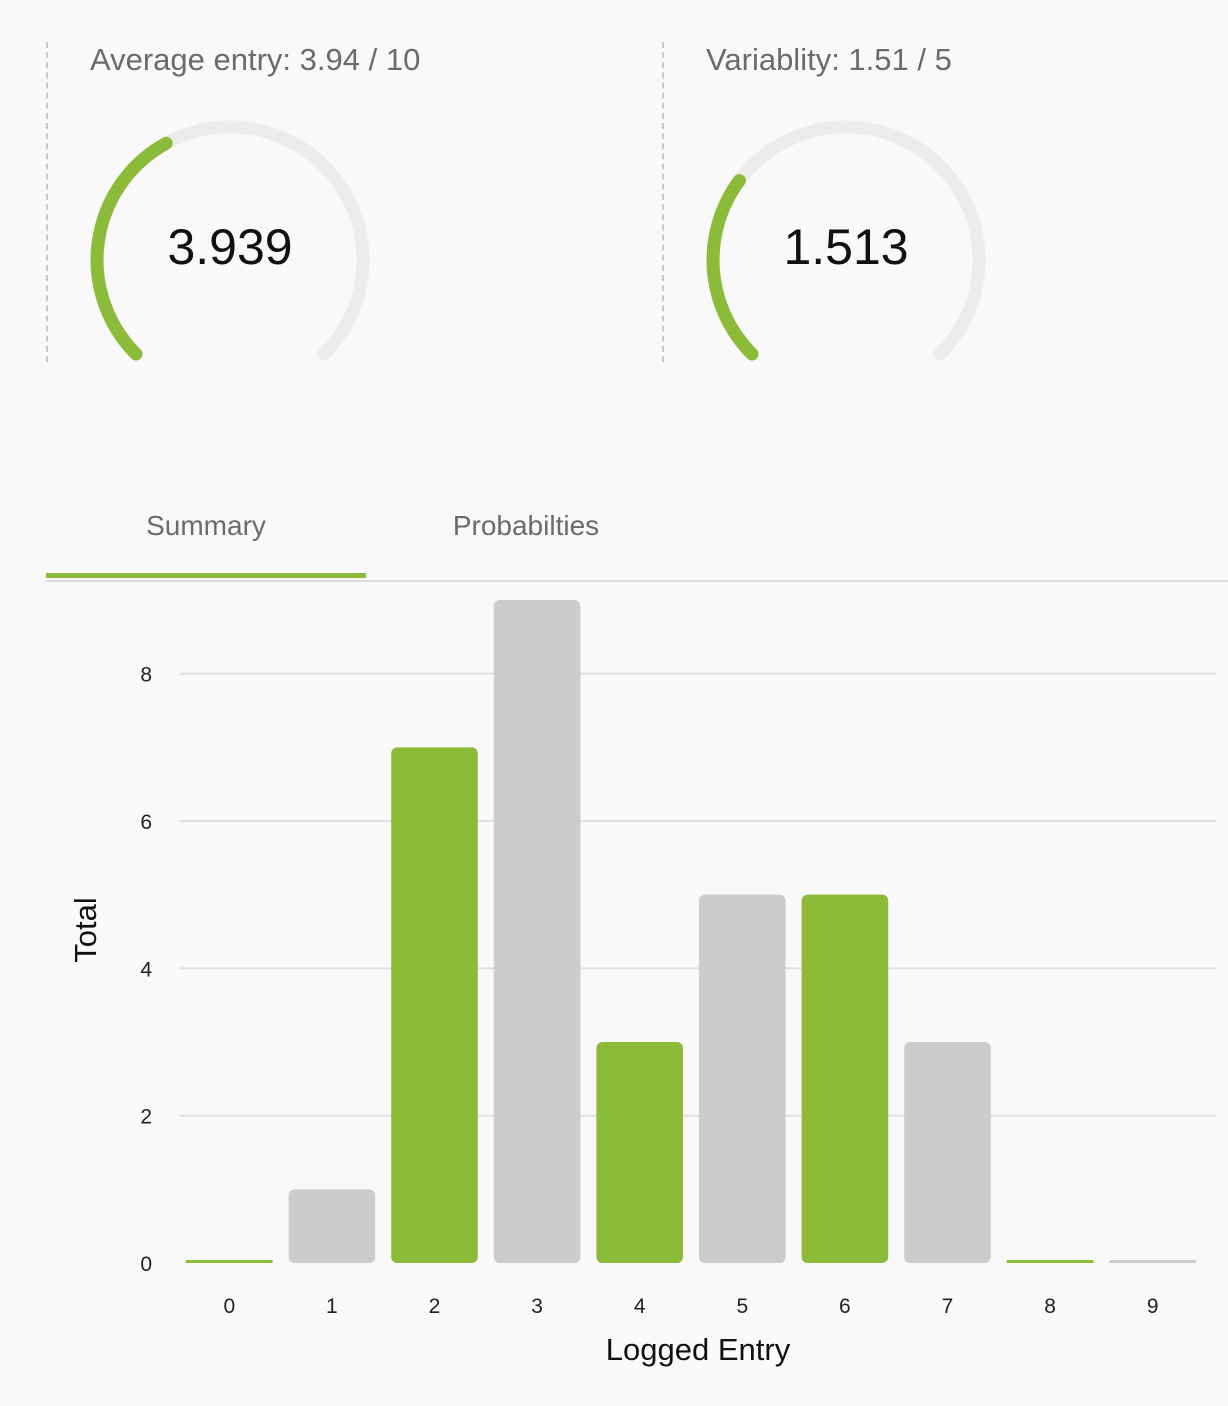 This screenshot has width=1228, height=1406. What do you see at coordinates (229, 1306) in the screenshot?
I see `x-tick-label: 0` at bounding box center [229, 1306].